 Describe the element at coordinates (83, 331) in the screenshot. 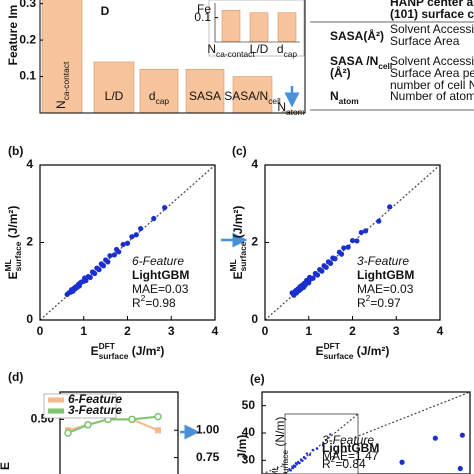

I see `x-tick-label: 1` at that location.